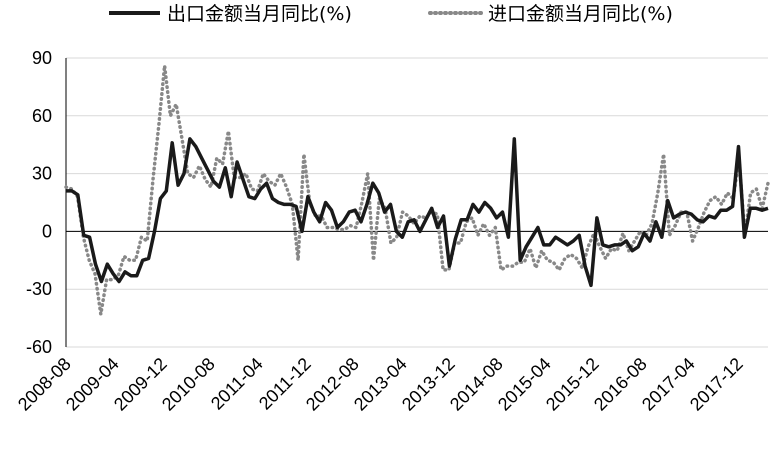  Describe the element at coordinates (42, 174) in the screenshot. I see `y-tick-label: 30` at that location.